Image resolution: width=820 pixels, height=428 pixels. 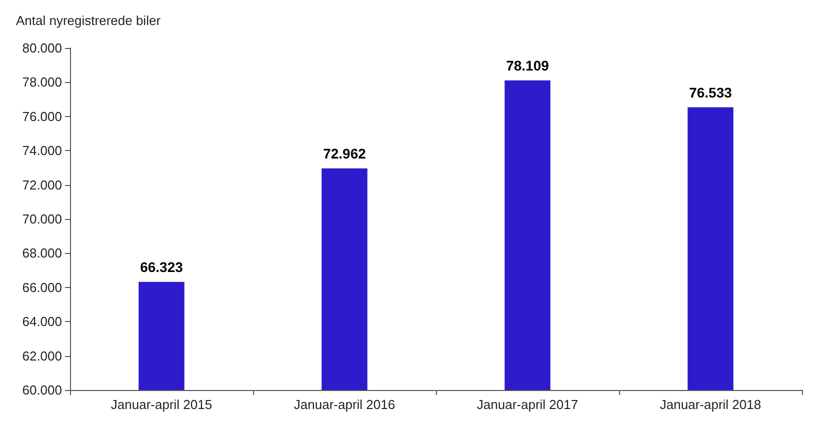 What do you see at coordinates (162, 266) in the screenshot?
I see `data-label: 66.323` at bounding box center [162, 266].